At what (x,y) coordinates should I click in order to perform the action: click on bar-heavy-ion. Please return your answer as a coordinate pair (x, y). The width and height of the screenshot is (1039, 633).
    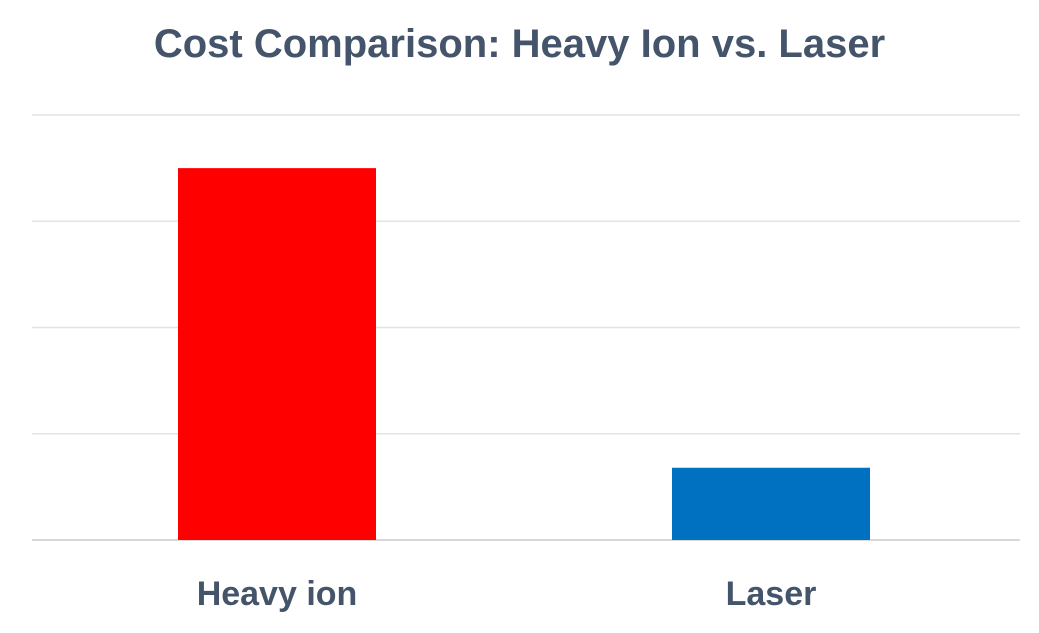
    Looking at the image, I should click on (277, 354).